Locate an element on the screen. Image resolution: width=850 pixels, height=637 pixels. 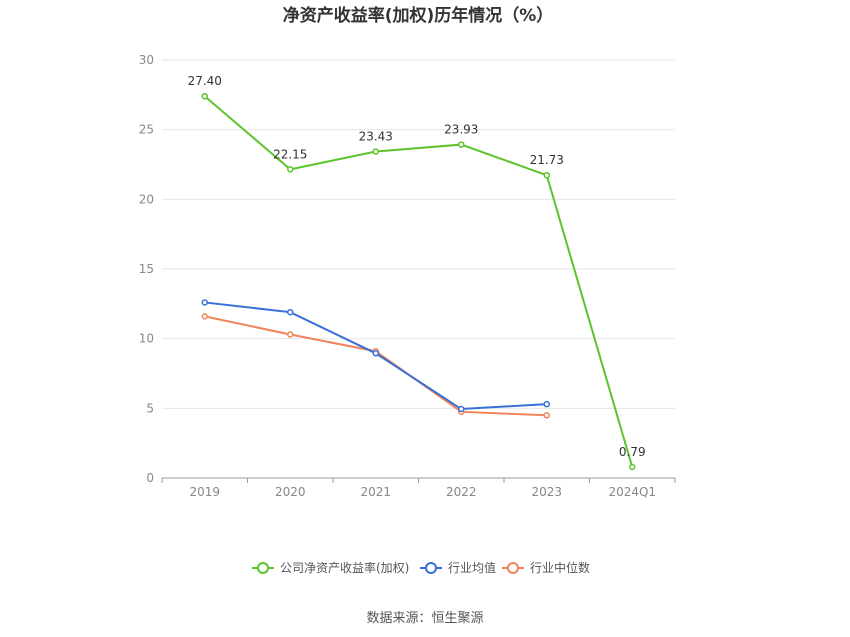
data-label: 0.79 is located at coordinates (632, 452).